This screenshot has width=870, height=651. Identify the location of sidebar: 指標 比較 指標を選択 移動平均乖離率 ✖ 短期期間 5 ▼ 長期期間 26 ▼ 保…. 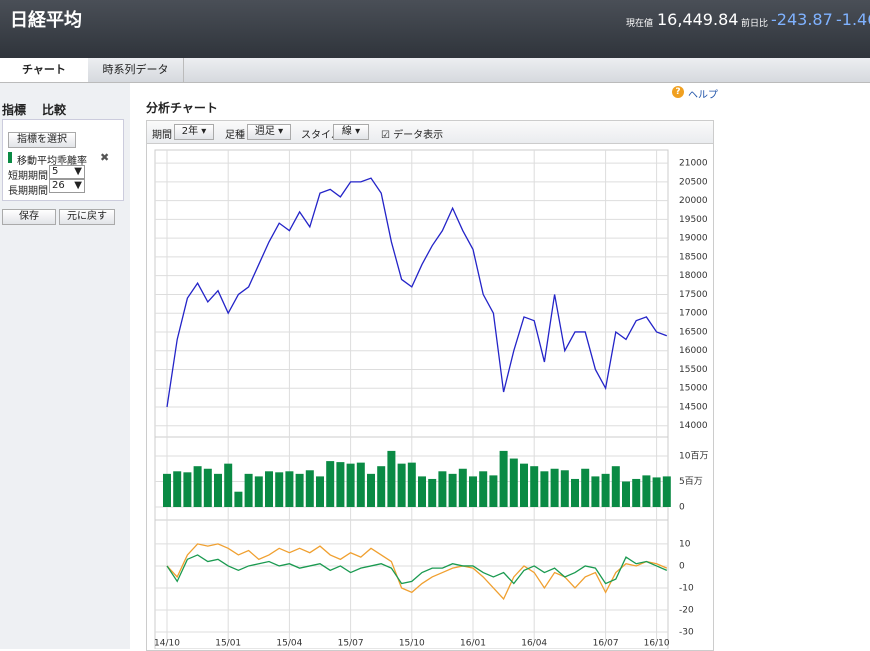
(65, 366).